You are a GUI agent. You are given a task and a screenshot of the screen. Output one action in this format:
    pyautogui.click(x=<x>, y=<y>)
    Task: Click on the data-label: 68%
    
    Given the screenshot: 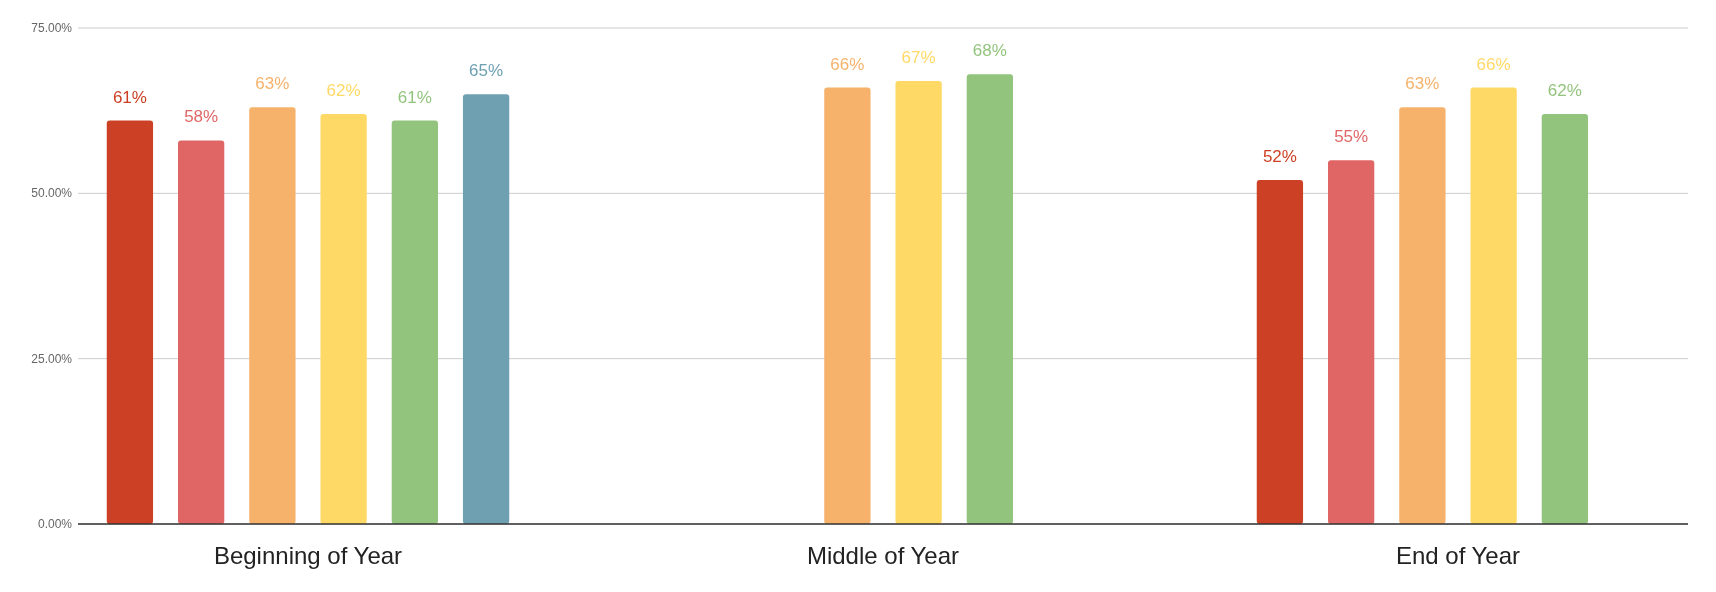 What is the action you would take?
    pyautogui.click(x=989, y=51)
    